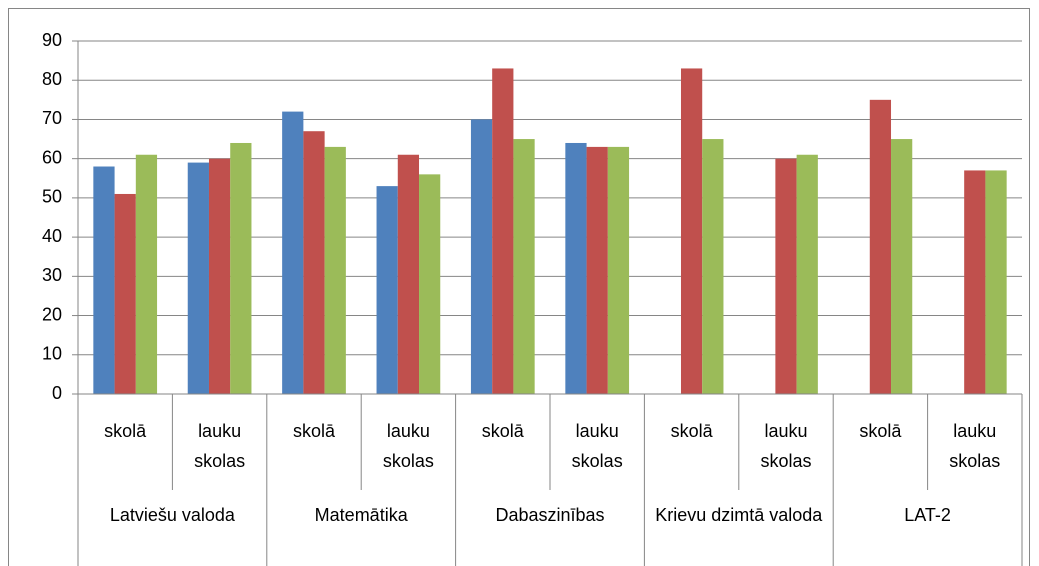 Image resolution: width=1039 pixels, height=566 pixels. Describe the element at coordinates (52, 275) in the screenshot. I see `y-tick-label: 30` at that location.